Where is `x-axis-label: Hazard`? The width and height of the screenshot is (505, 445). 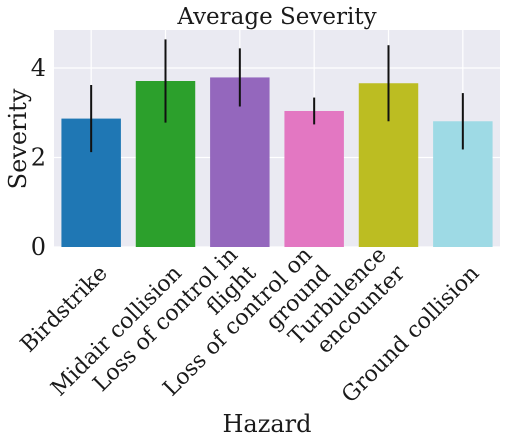
x-axis-label: Hazard is located at coordinates (266, 424).